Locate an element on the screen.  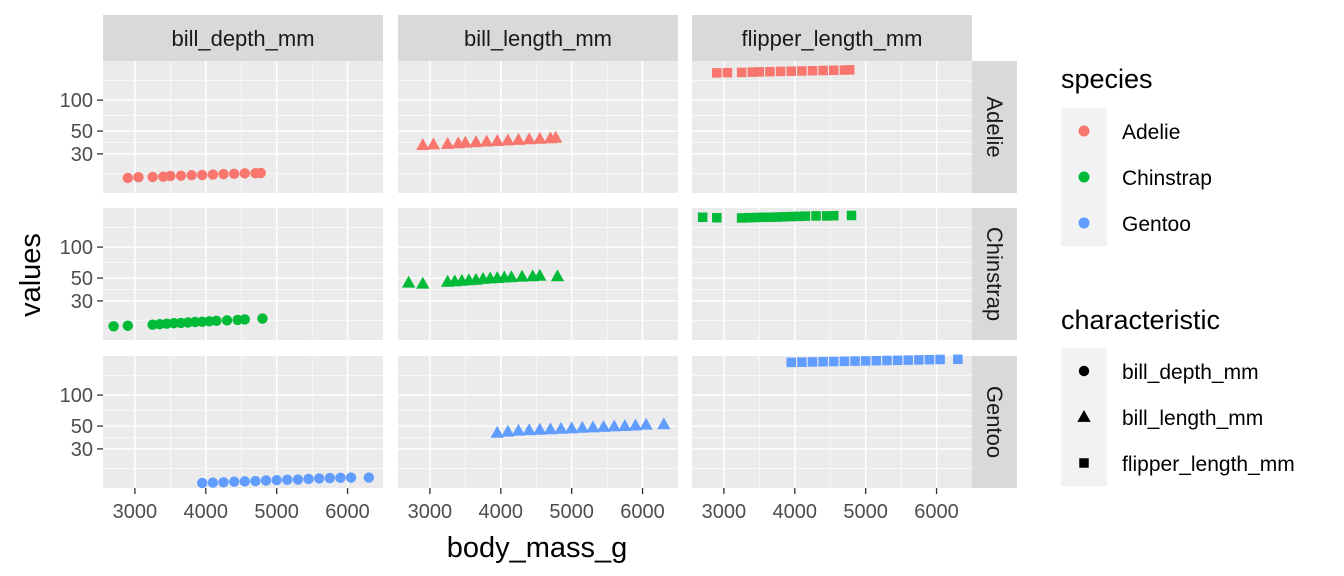
y-tick-label: 30 is located at coordinates (82, 155).